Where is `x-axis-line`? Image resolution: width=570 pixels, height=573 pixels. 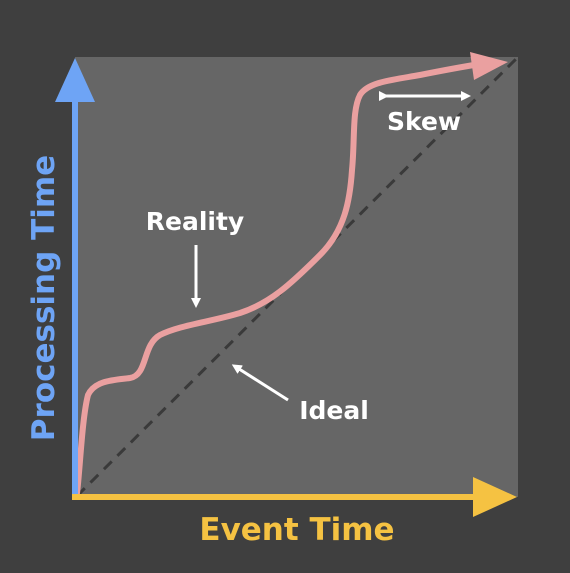
x-axis-line is located at coordinates (275, 497).